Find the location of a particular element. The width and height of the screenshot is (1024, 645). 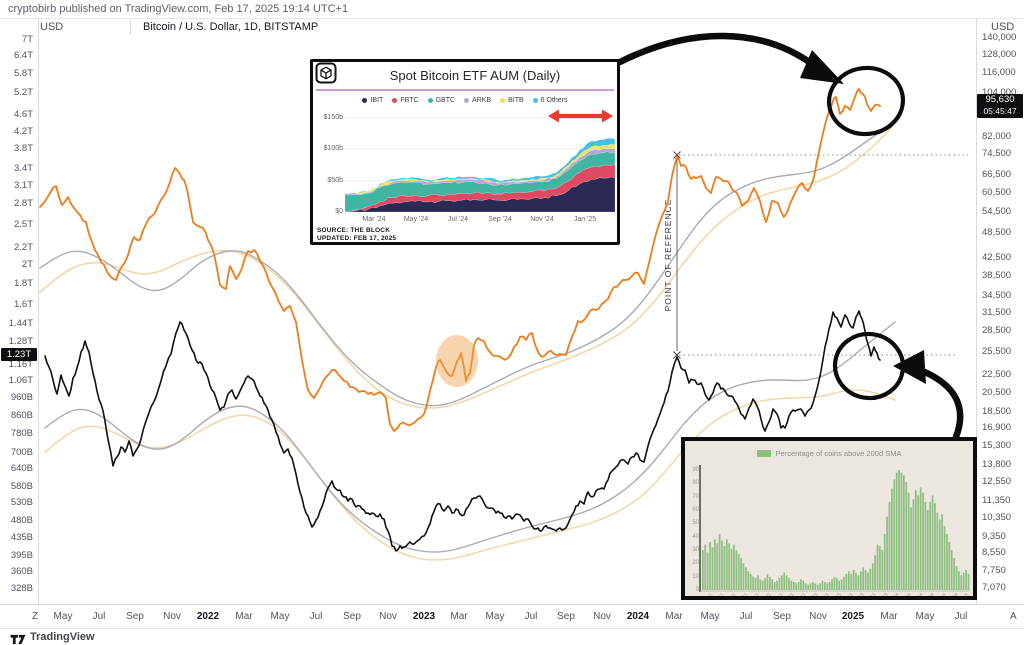

right-axis-tick: 66,500 is located at coordinates (997, 174).